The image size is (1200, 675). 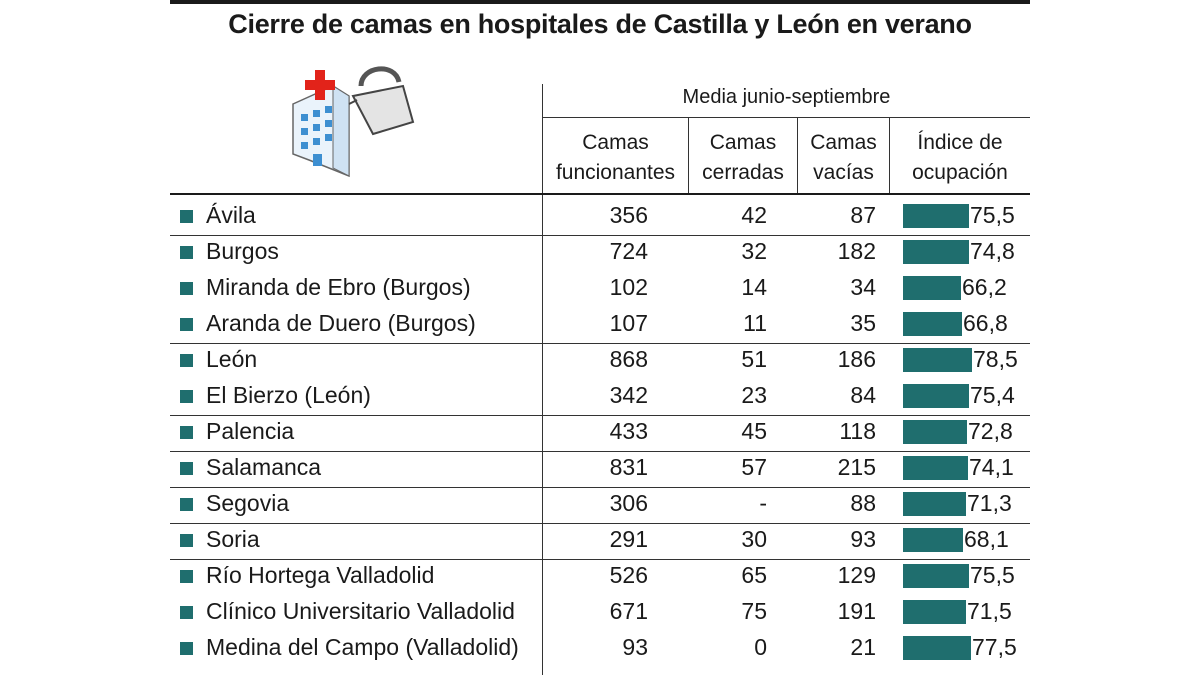 I want to click on column-header-funcionantes: Camas funcionantes, so click(x=616, y=156).